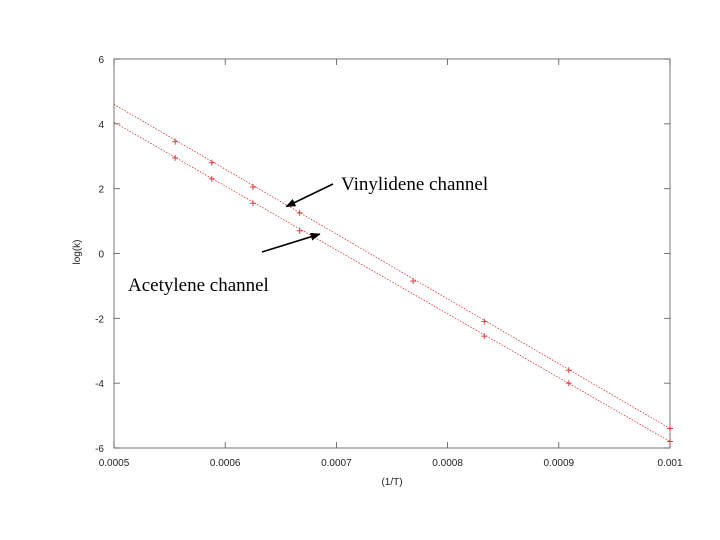 The height and width of the screenshot is (540, 720). What do you see at coordinates (225, 463) in the screenshot?
I see `x-tick-label: 0.0006` at bounding box center [225, 463].